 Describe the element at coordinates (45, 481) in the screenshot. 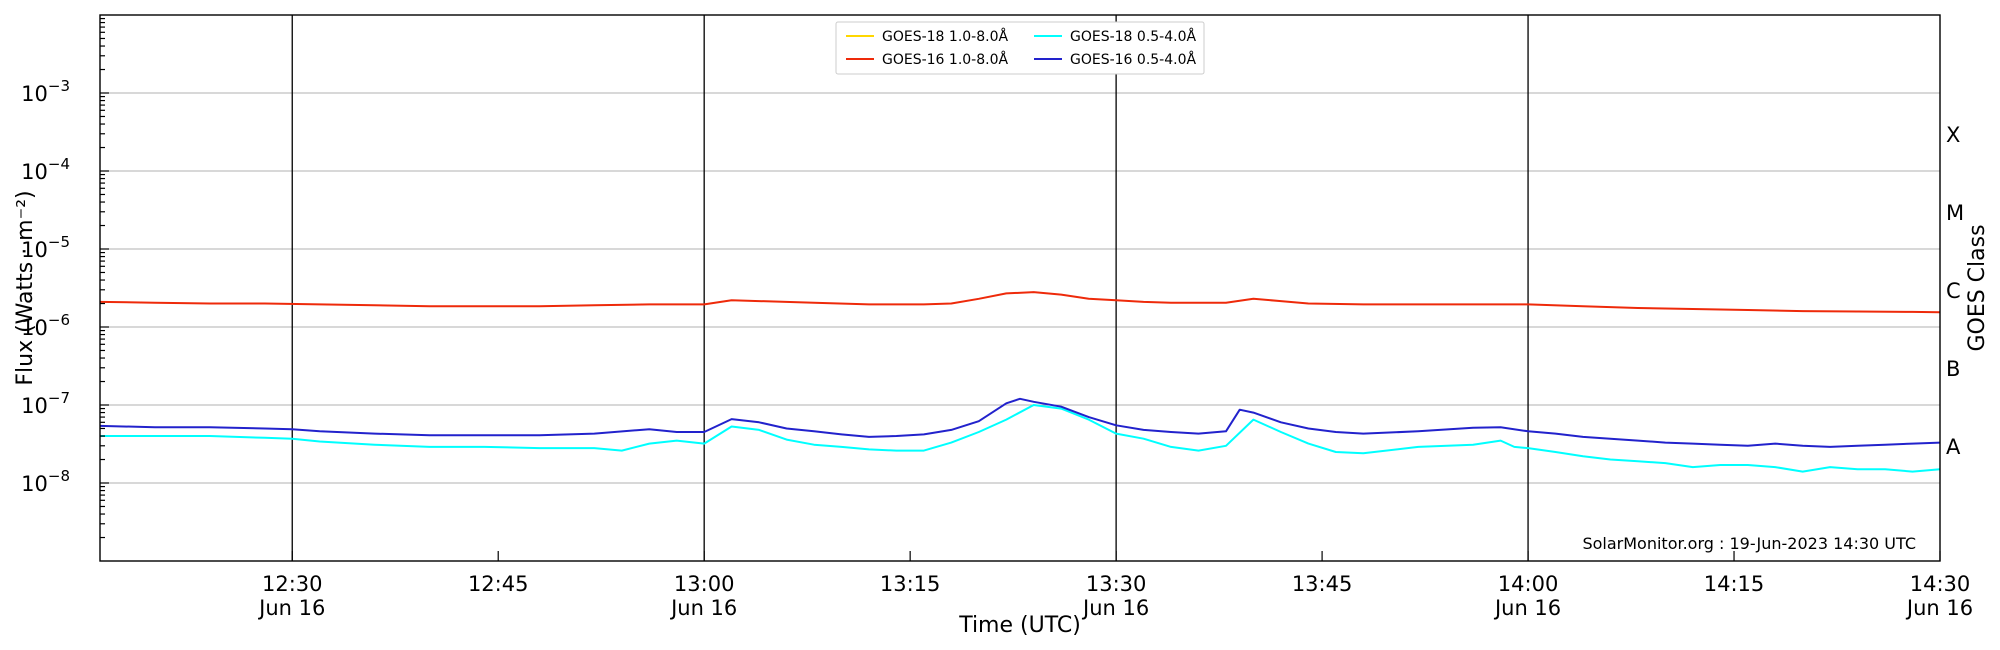

I see `y-tick-label: 10⁻⁸` at that location.